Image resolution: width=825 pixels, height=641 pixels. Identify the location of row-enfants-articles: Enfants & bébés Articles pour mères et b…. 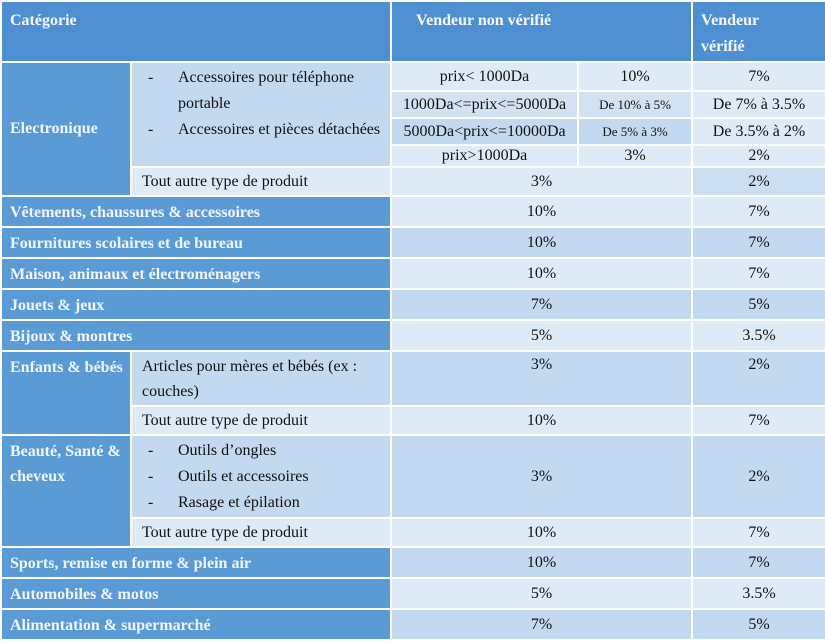
(412, 393).